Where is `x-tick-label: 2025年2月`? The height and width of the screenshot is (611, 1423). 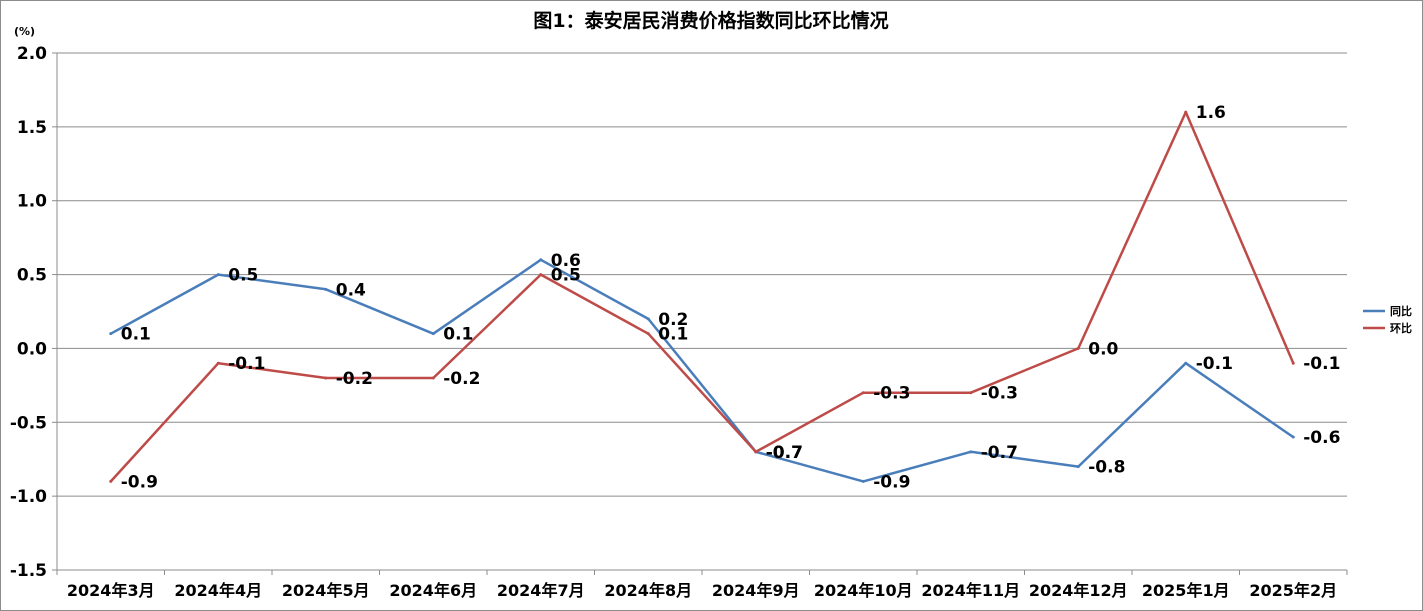 x-tick-label: 2025年2月 is located at coordinates (1293, 590).